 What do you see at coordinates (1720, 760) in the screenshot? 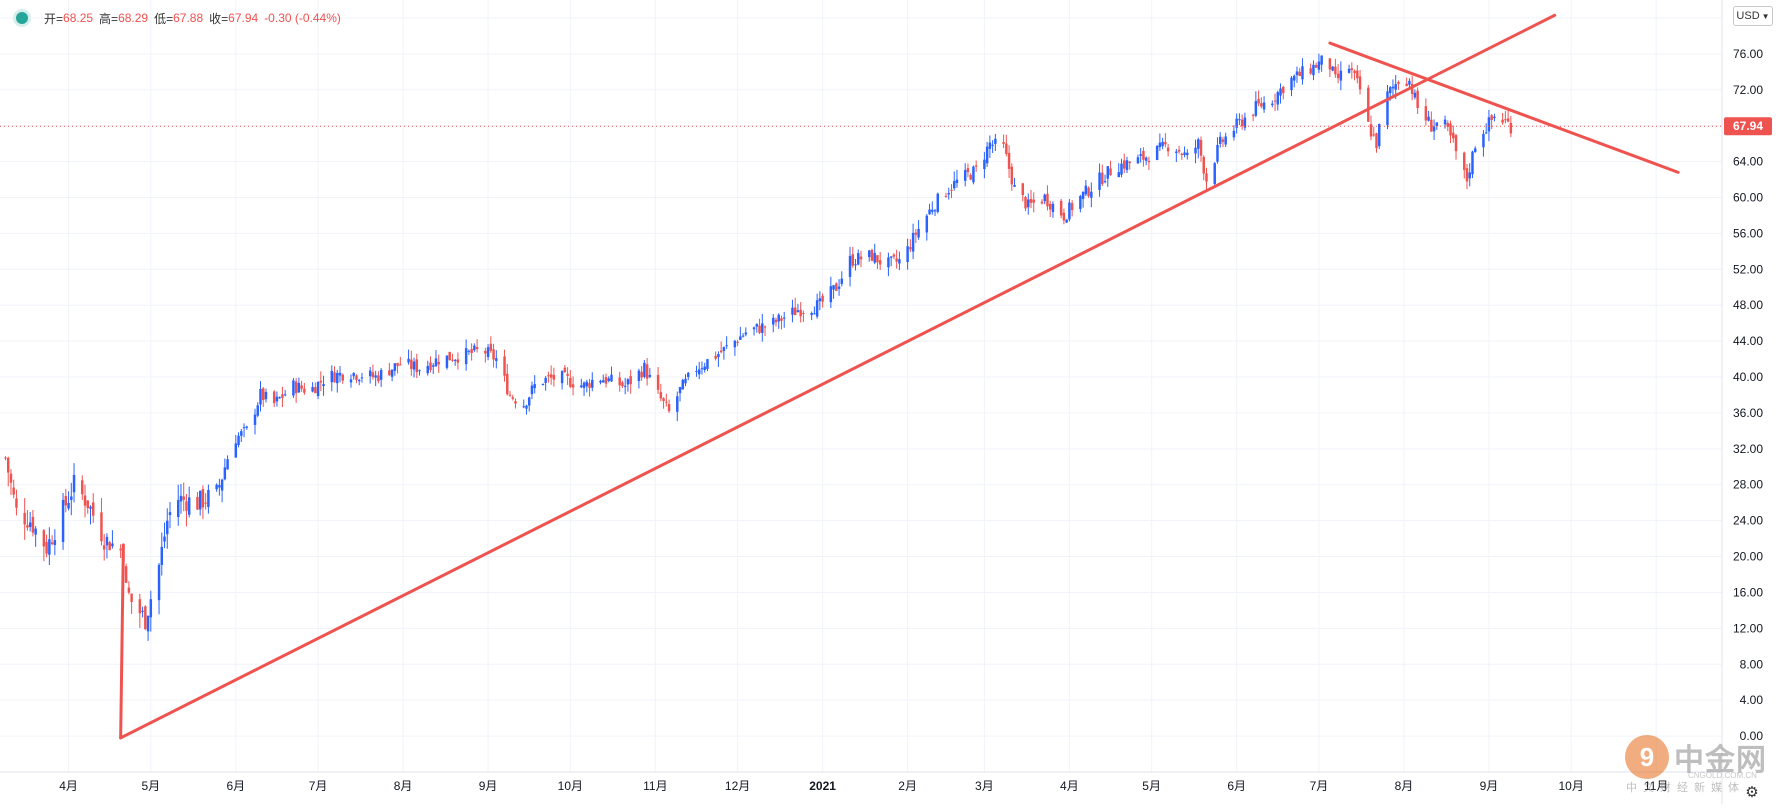
I see `watermark-brand: 中金网` at bounding box center [1720, 760].